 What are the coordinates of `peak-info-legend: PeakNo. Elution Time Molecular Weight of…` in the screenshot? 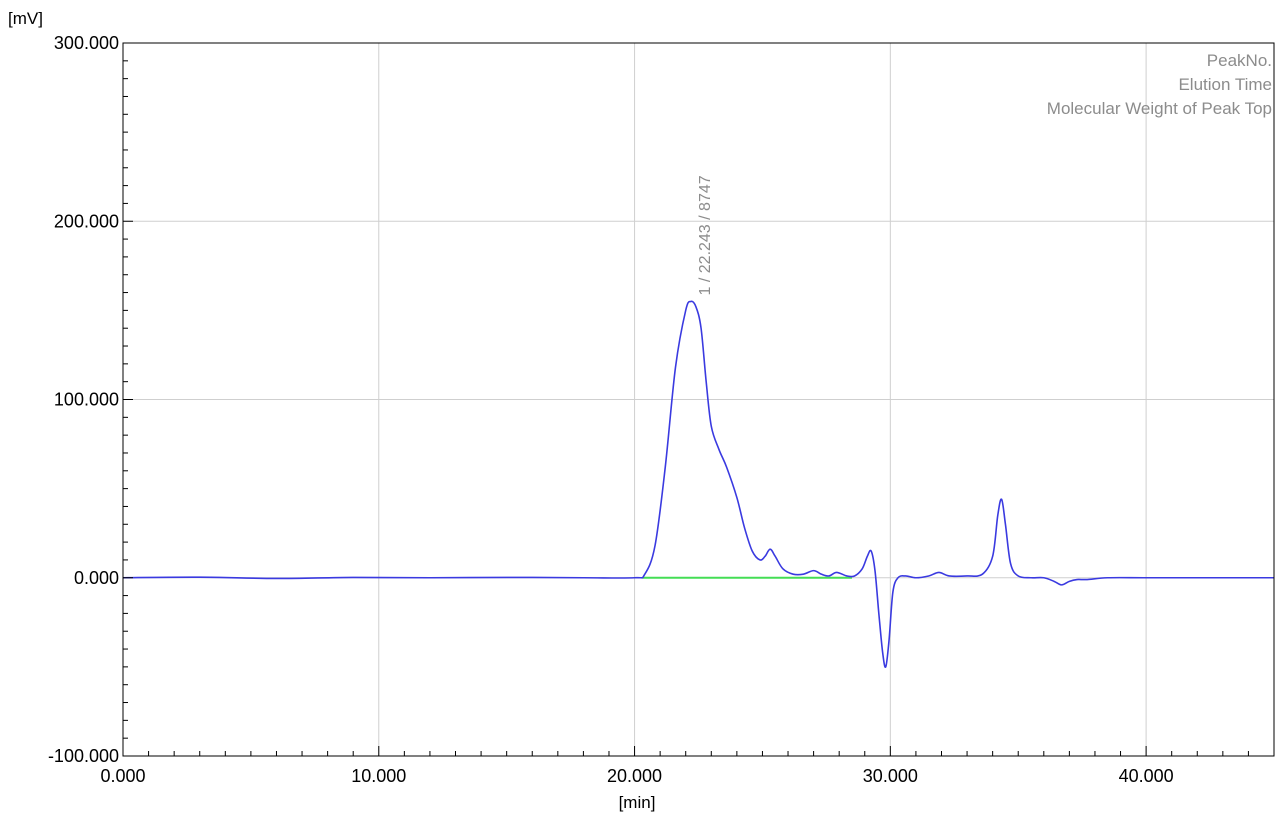 It's located at (1159, 84).